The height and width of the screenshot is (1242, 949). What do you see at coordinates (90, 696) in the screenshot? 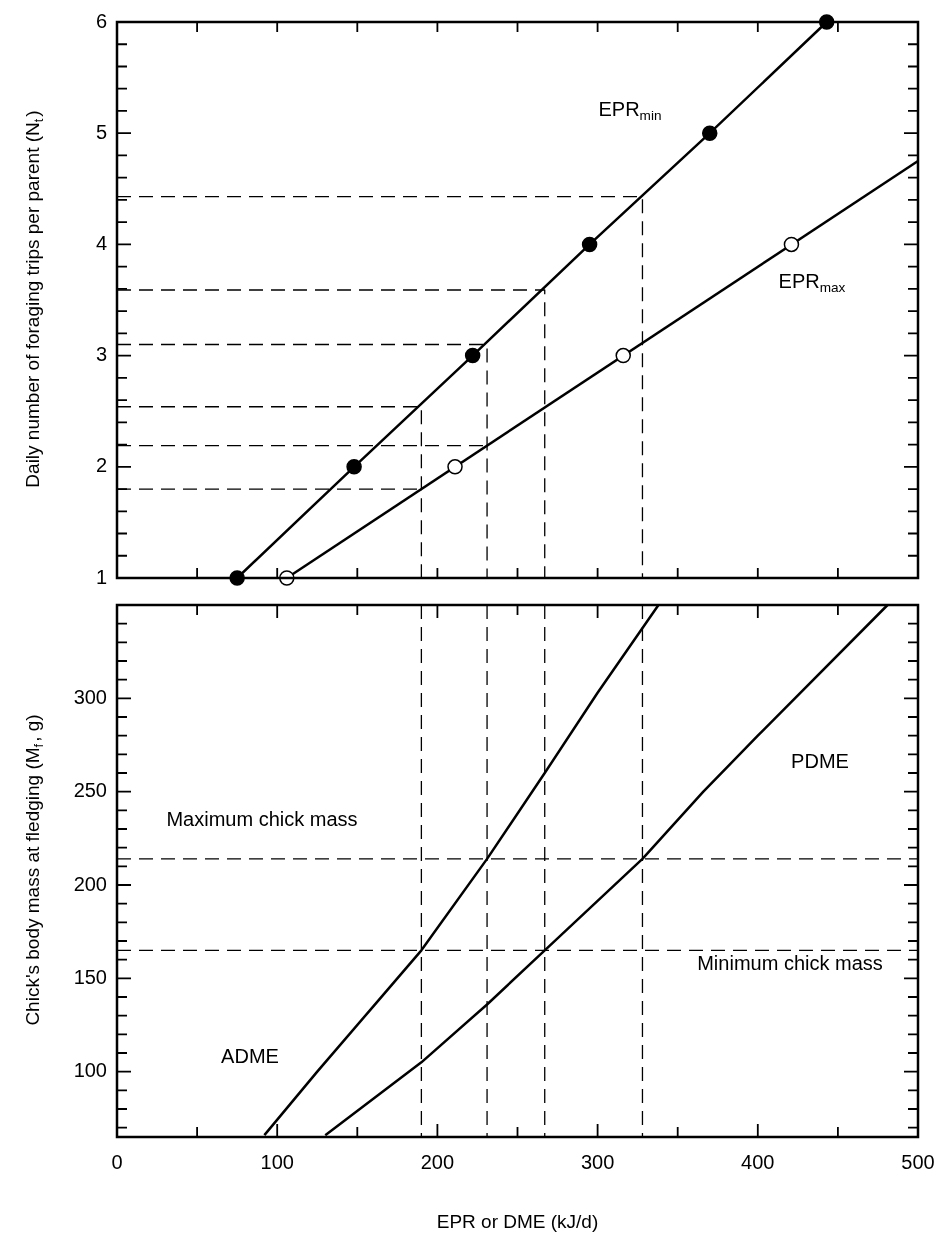
I see `y-tick-label: 300` at bounding box center [90, 696].